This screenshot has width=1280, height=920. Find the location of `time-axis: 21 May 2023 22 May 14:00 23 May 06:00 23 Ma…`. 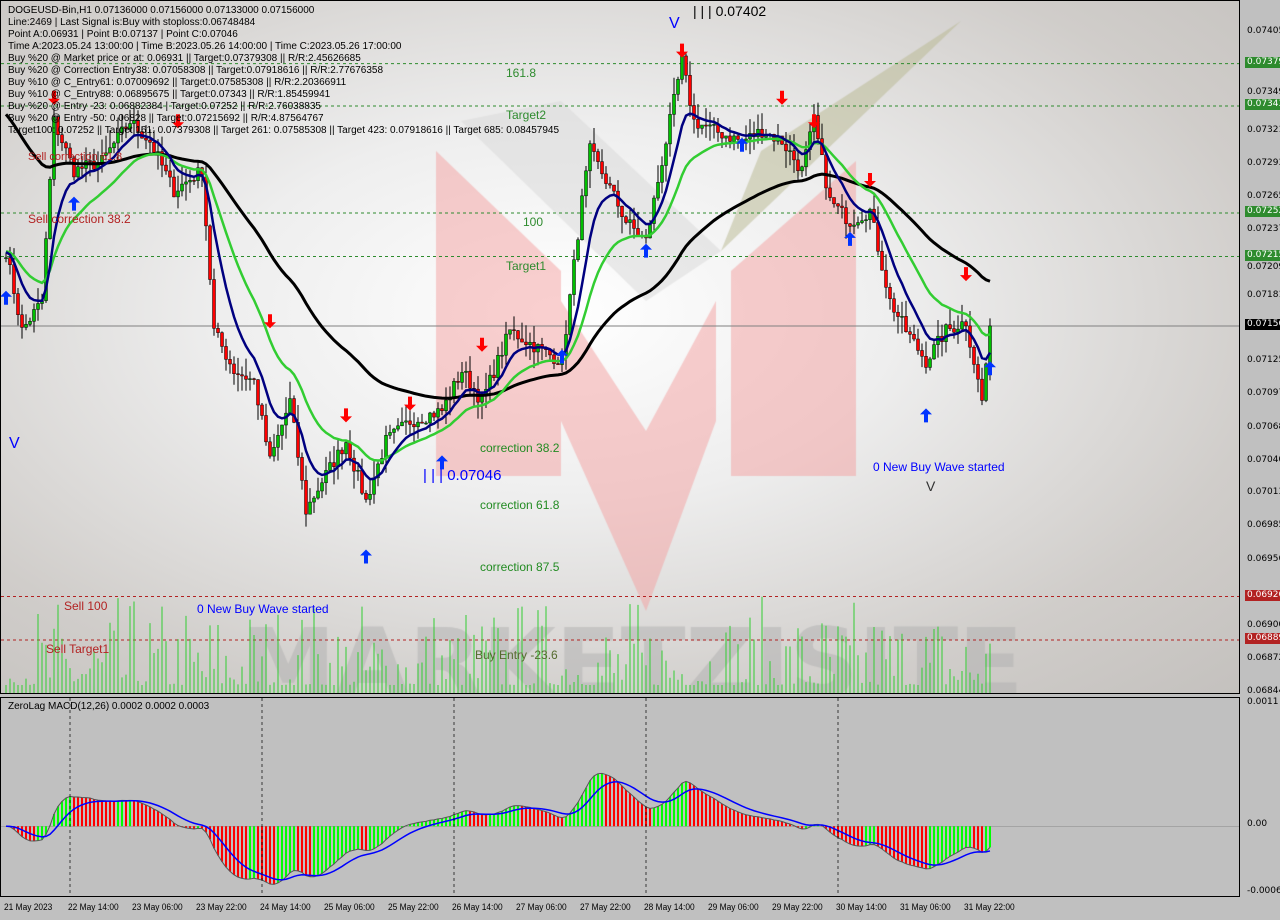

time-axis: 21 May 2023 22 May 14:00 23 May 06:00 23 Ma… is located at coordinates (620, 908).